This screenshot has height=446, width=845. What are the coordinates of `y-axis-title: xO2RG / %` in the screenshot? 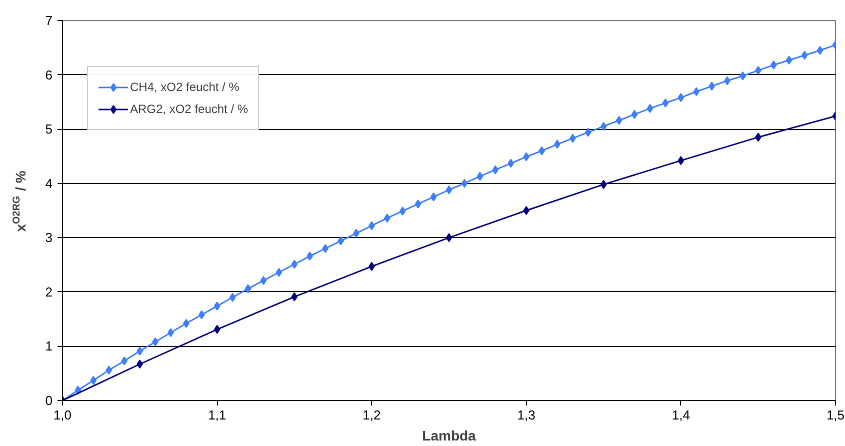 It's located at (20, 201).